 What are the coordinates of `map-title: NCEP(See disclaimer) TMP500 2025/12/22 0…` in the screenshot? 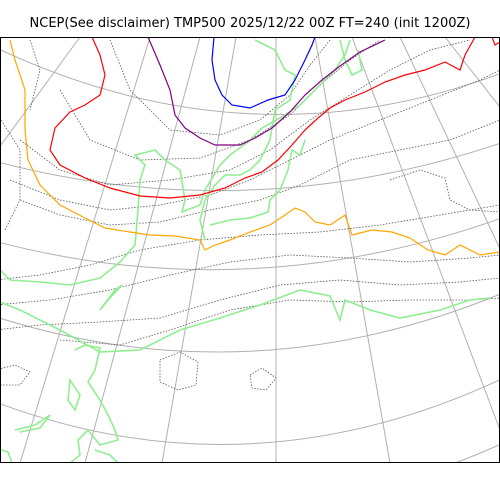 It's located at (250, 23).